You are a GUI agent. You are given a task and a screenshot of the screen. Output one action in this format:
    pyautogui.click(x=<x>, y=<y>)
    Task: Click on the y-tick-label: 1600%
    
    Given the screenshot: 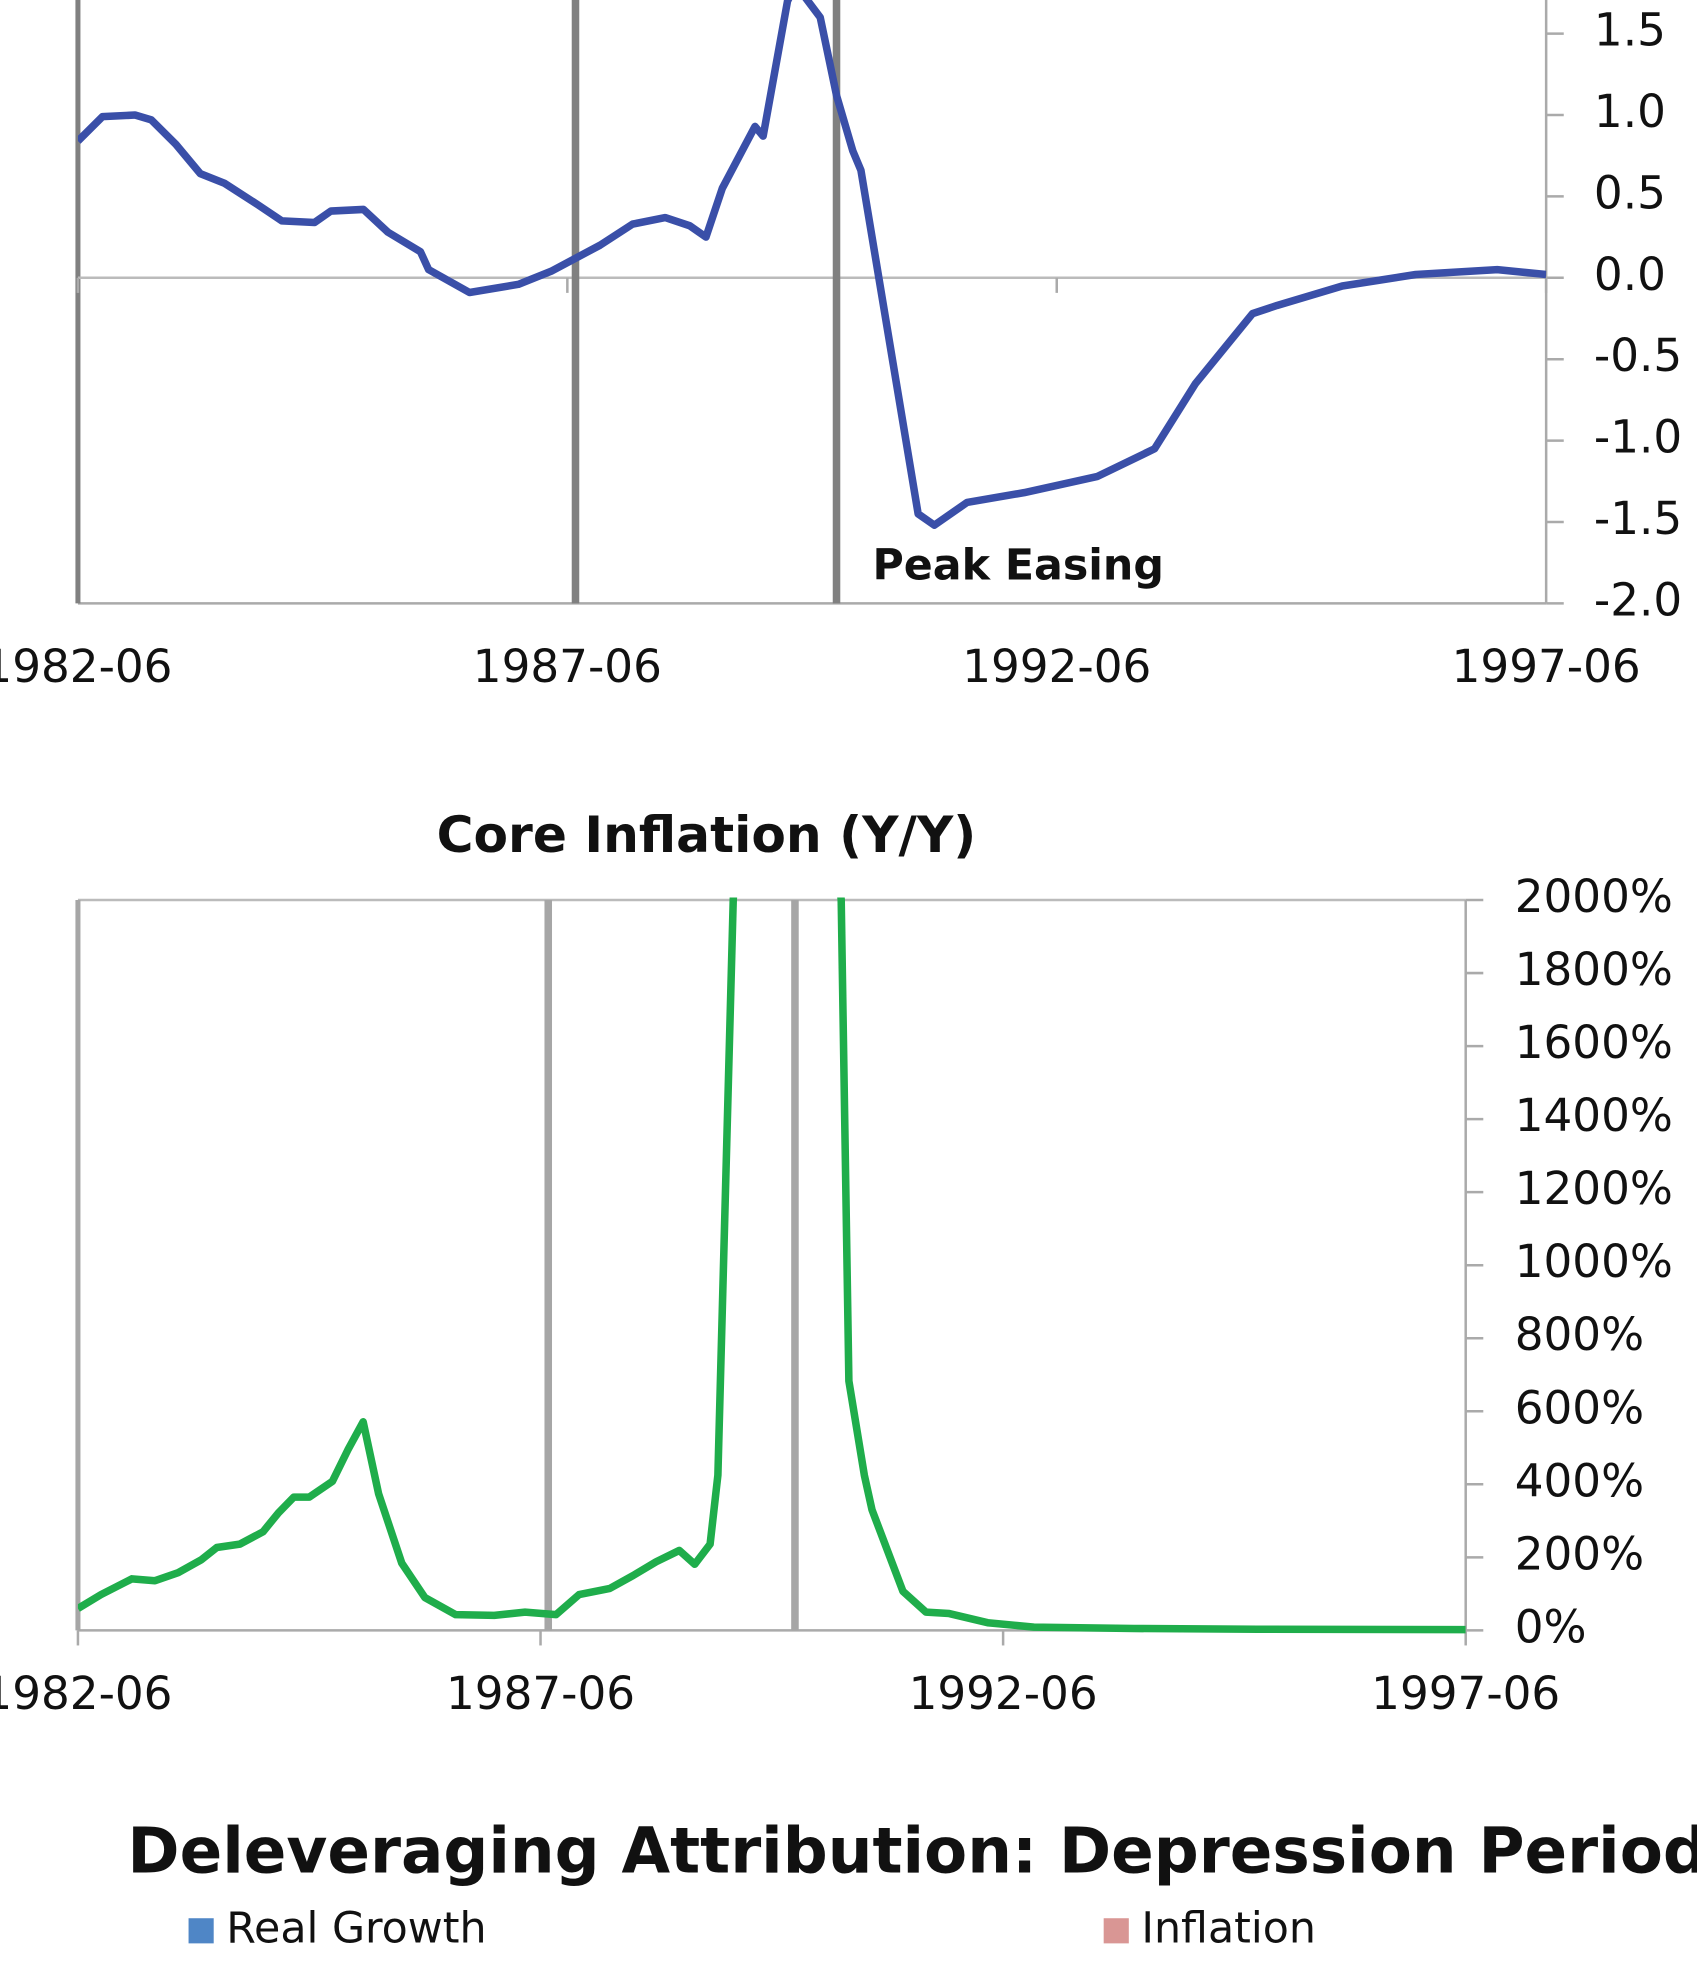 What is the action you would take?
    pyautogui.click(x=1594, y=1042)
    